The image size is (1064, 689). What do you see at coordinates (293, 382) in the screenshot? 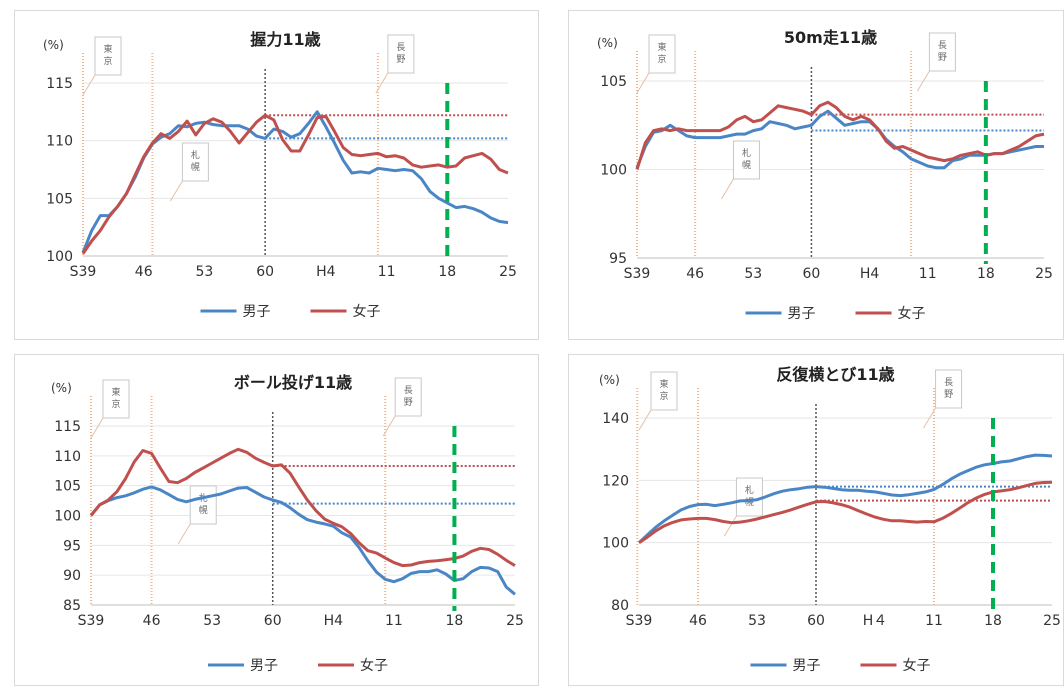
I see `chart-title: ボール投げ11歳` at bounding box center [293, 382].